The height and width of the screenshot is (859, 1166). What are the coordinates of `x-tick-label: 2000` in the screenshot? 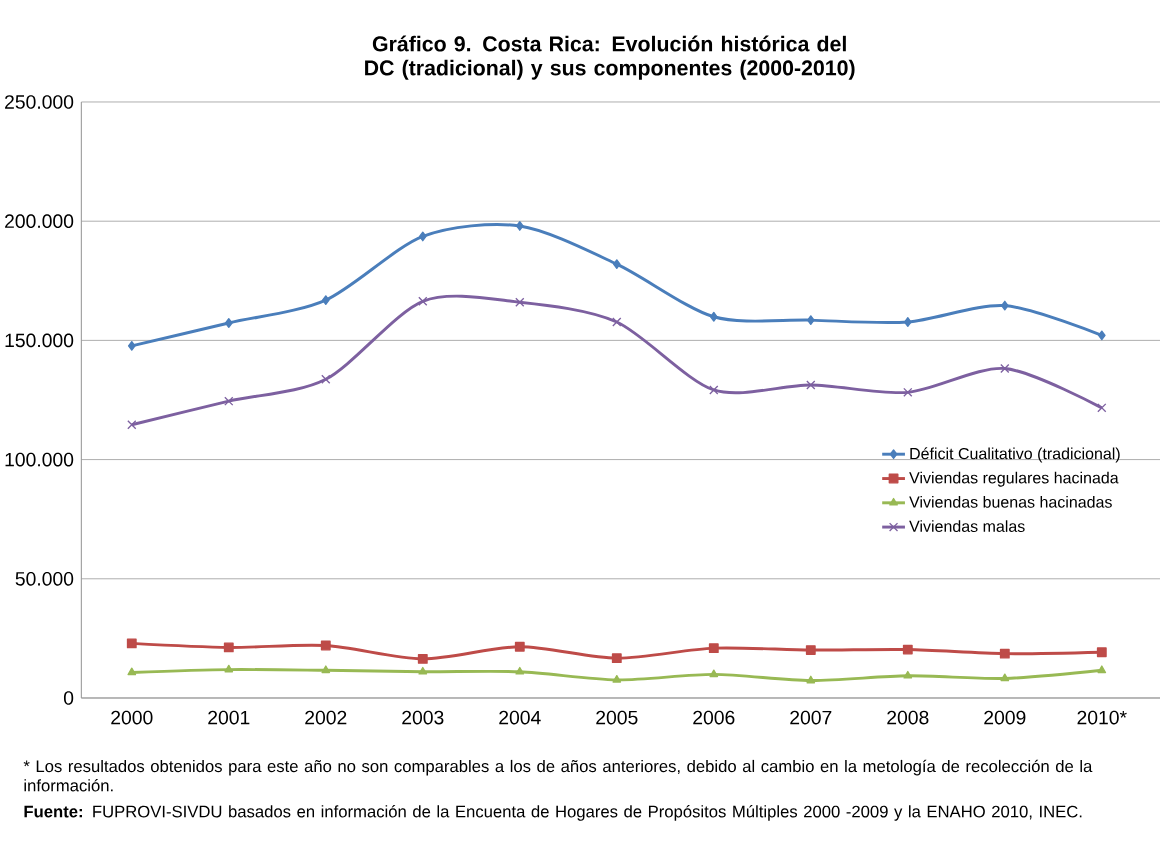 It's located at (132, 717).